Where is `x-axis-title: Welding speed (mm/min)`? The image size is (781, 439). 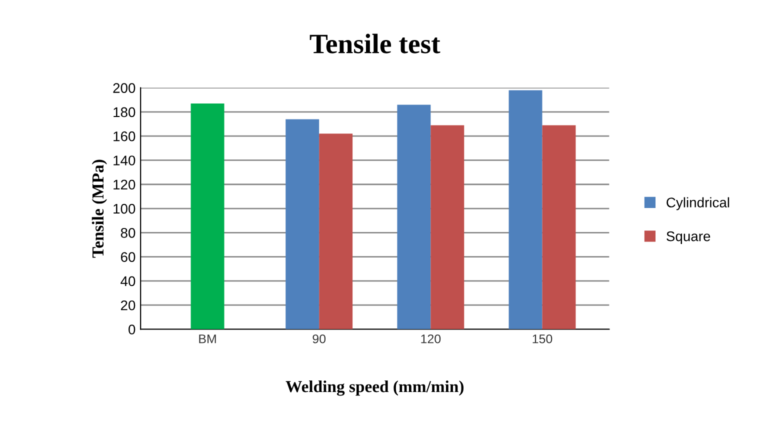 x-axis-title: Welding speed (mm/min) is located at coordinates (375, 388).